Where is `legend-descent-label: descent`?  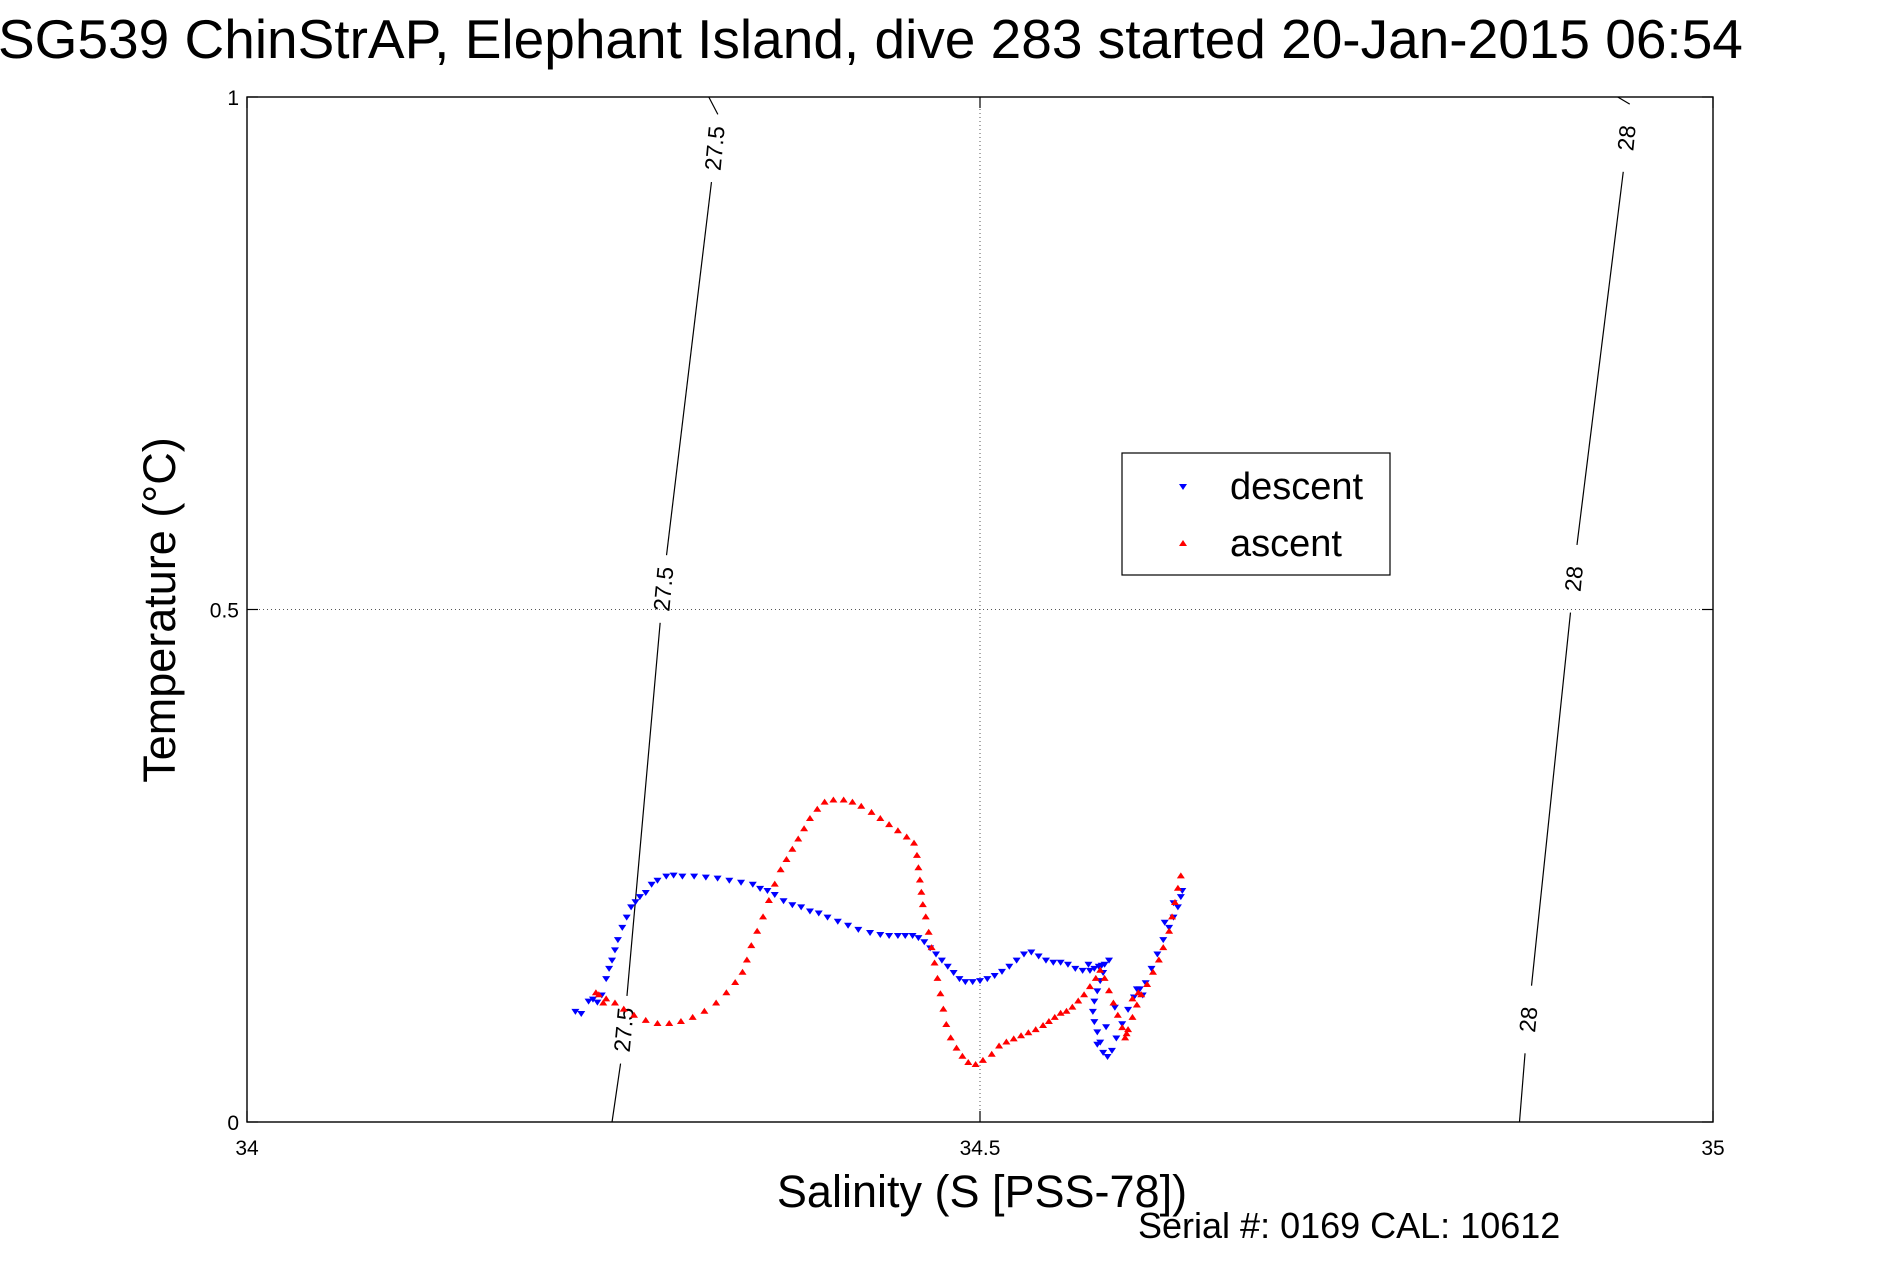
legend-descent-label: descent is located at coordinates (1297, 487).